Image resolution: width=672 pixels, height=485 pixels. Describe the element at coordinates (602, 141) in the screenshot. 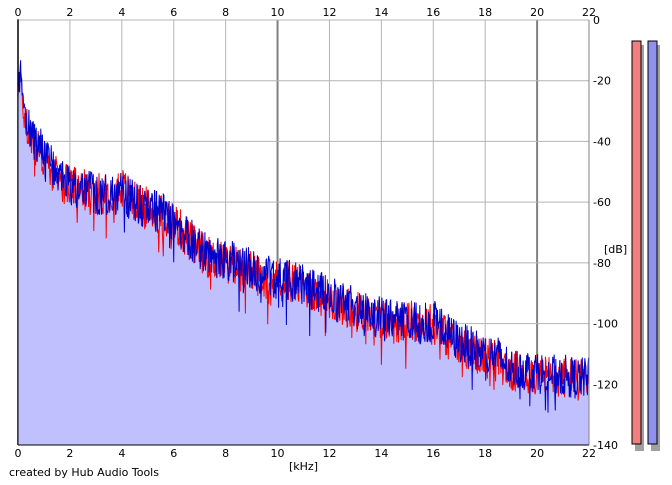

I see `y-tick-label--40: -40` at that location.